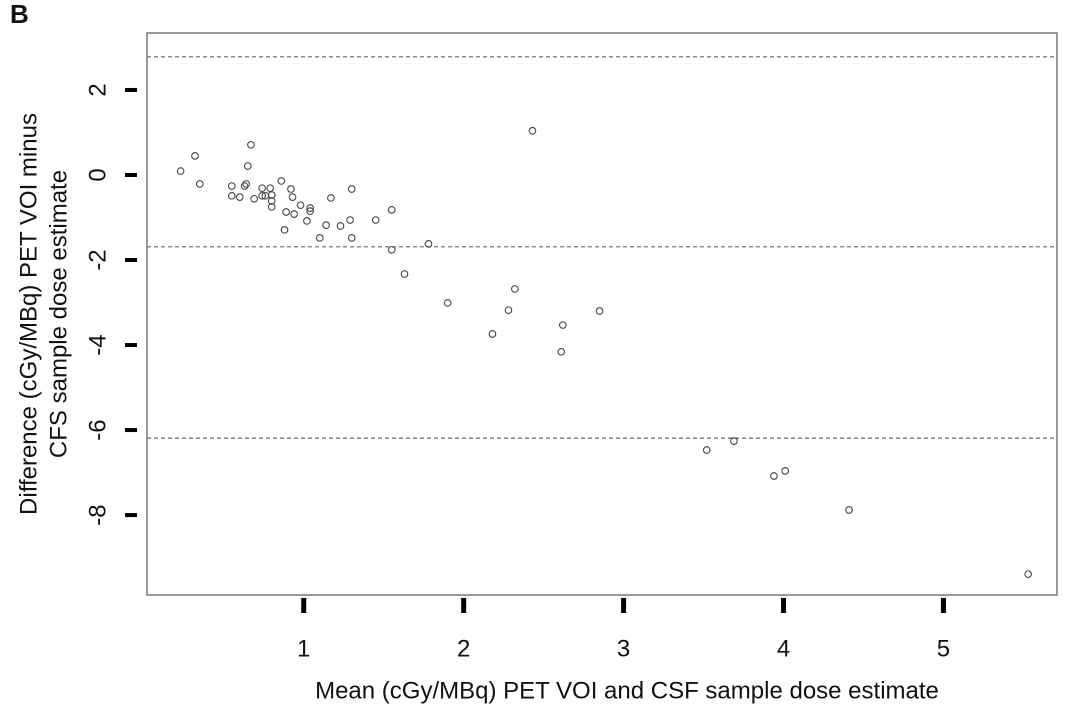 This screenshot has width=1066, height=717. I want to click on x-tick-label: 4, so click(783, 648).